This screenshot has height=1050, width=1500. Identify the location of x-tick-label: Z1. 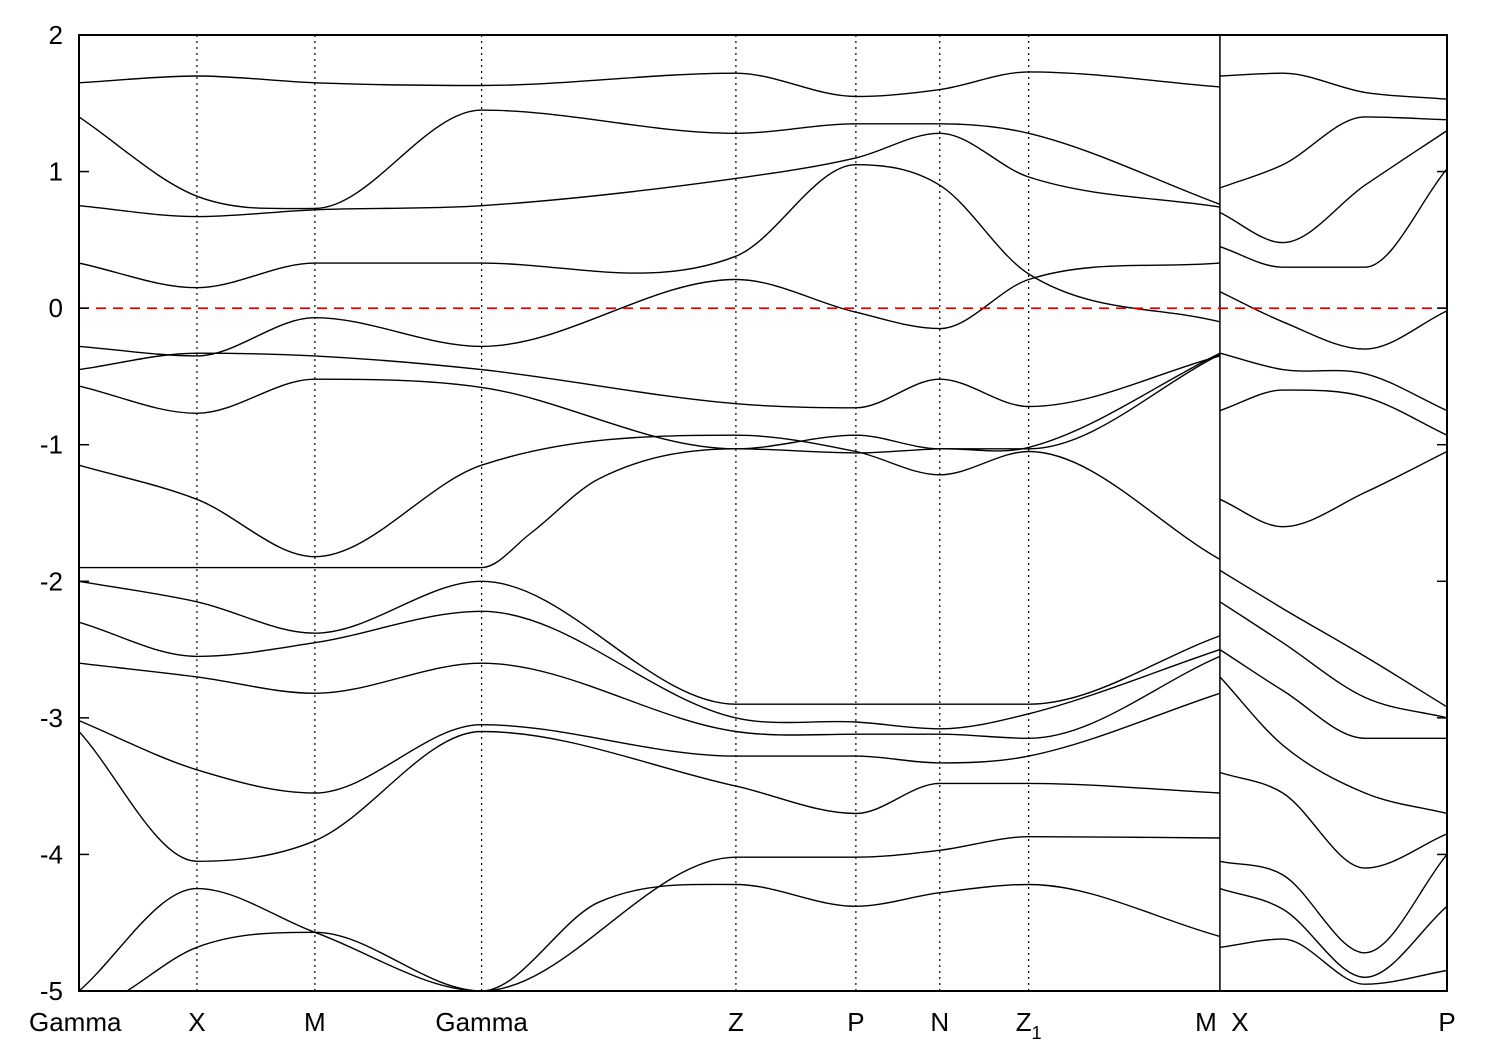
(1029, 1025).